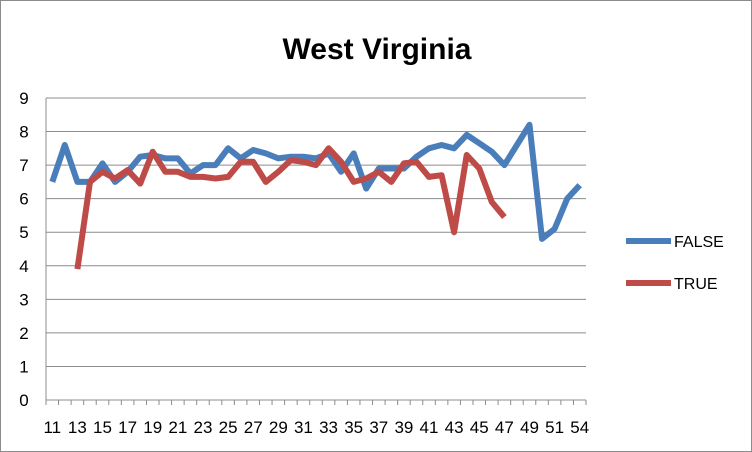 The height and width of the screenshot is (452, 752). I want to click on legend-label: TRUE, so click(696, 284).